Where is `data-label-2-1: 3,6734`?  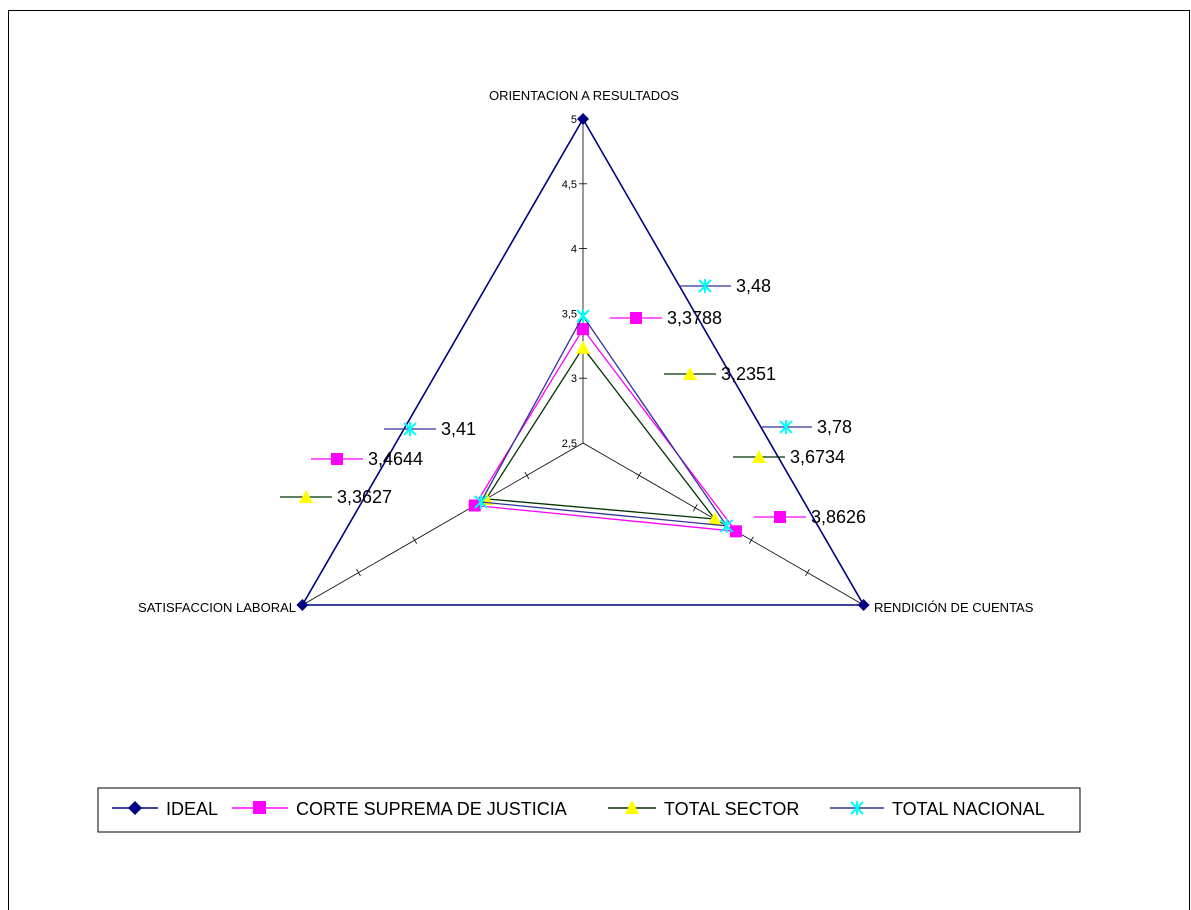 data-label-2-1: 3,6734 is located at coordinates (817, 457).